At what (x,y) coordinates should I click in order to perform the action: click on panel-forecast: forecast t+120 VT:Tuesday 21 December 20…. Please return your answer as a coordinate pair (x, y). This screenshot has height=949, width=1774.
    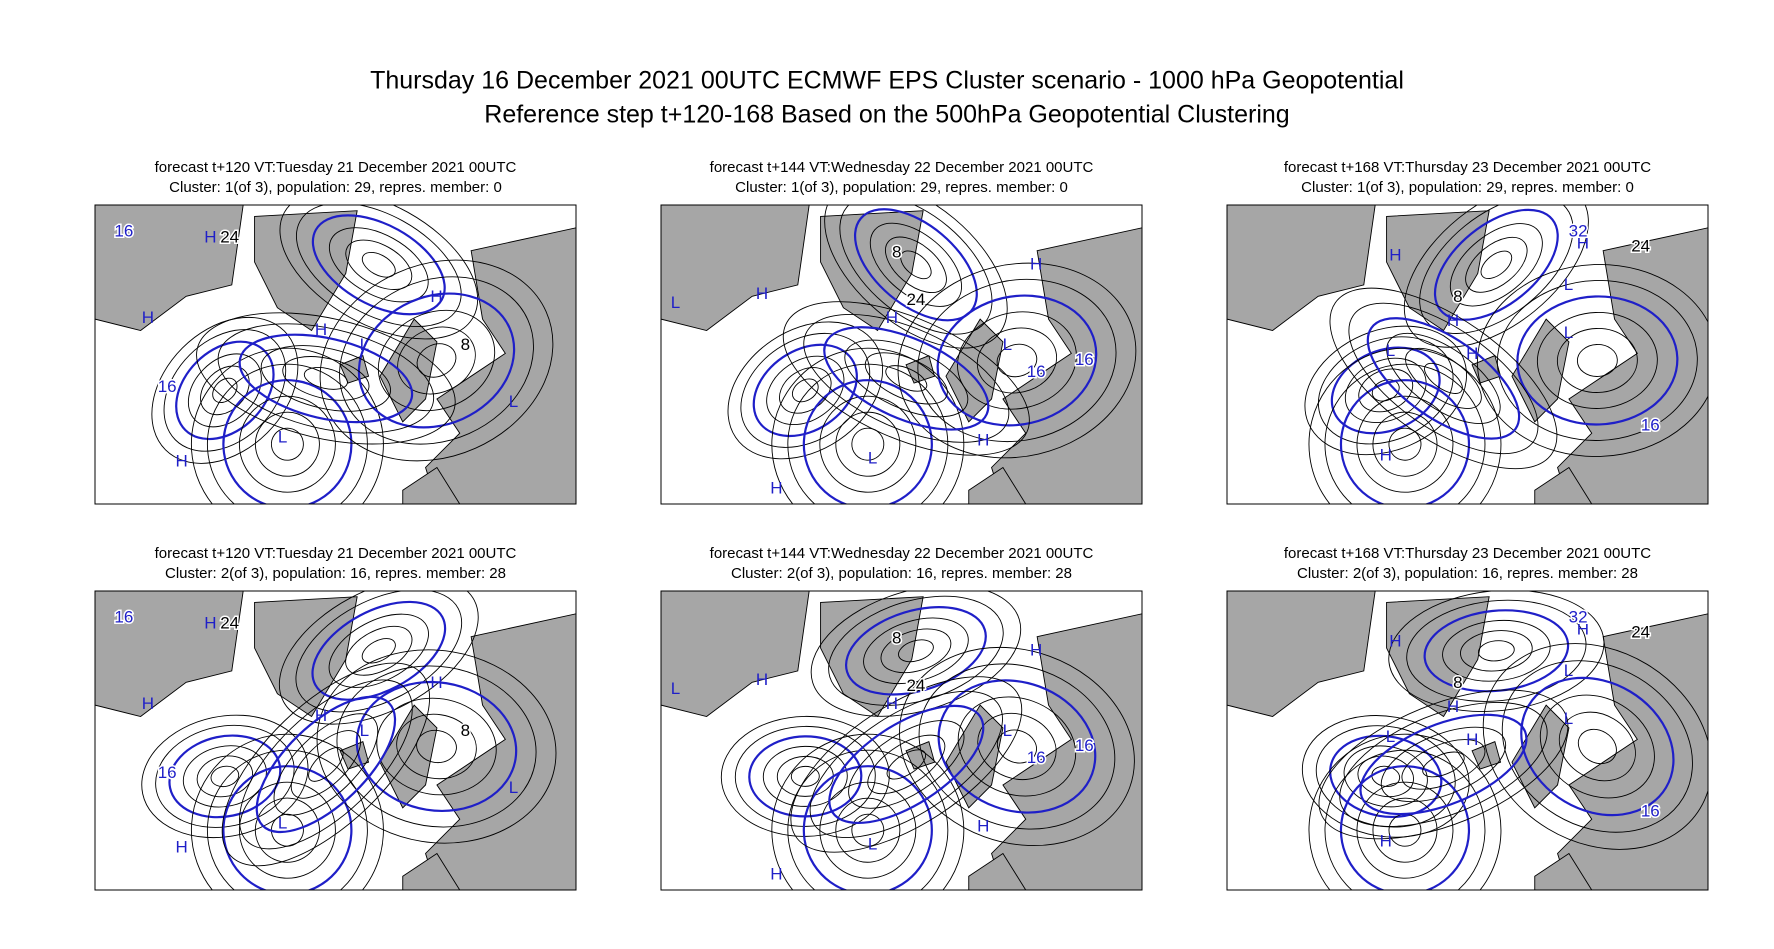
    Looking at the image, I should click on (336, 553).